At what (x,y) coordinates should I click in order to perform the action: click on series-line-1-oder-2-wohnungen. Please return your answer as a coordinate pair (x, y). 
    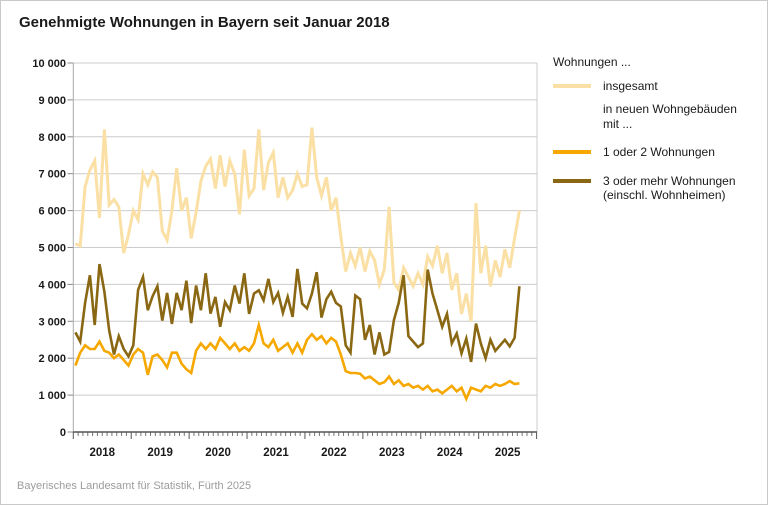
    Looking at the image, I should click on (297, 361).